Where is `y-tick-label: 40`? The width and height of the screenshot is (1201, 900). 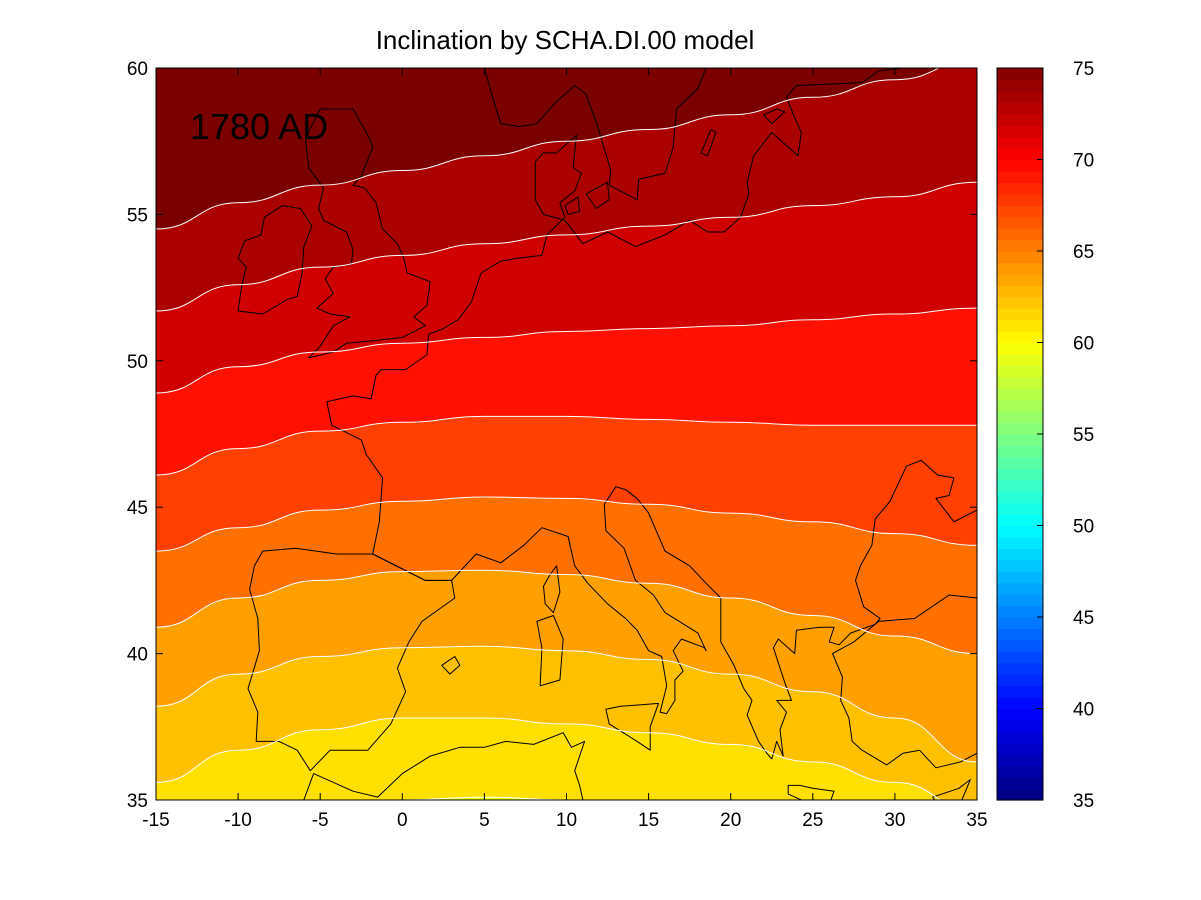
y-tick-label: 40 is located at coordinates (137, 655).